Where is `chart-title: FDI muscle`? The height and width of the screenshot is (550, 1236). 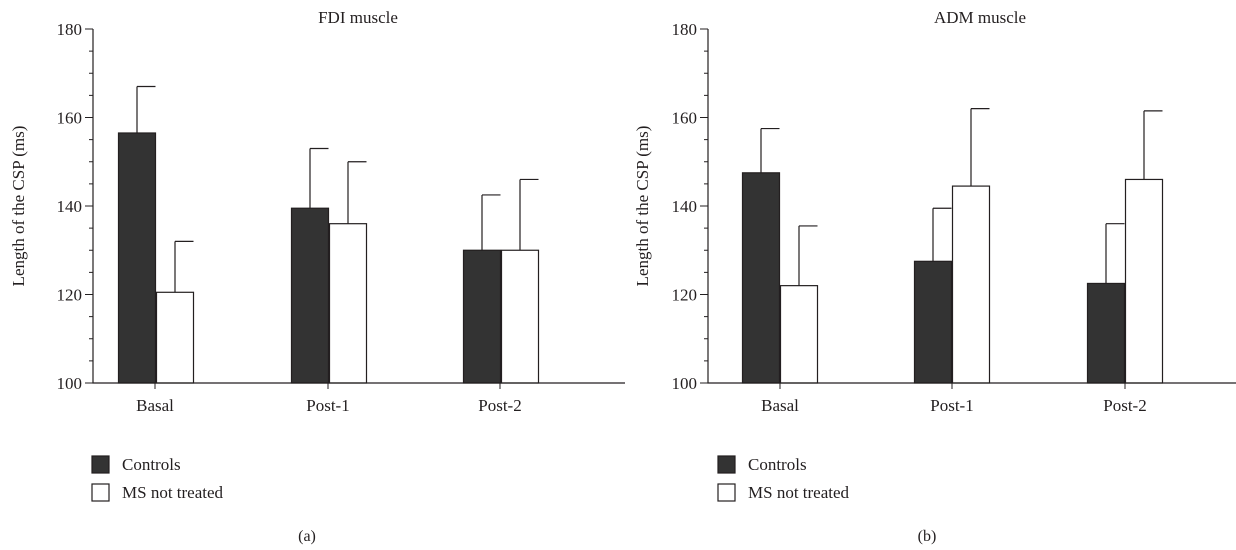
chart-title: FDI muscle is located at coordinates (358, 17).